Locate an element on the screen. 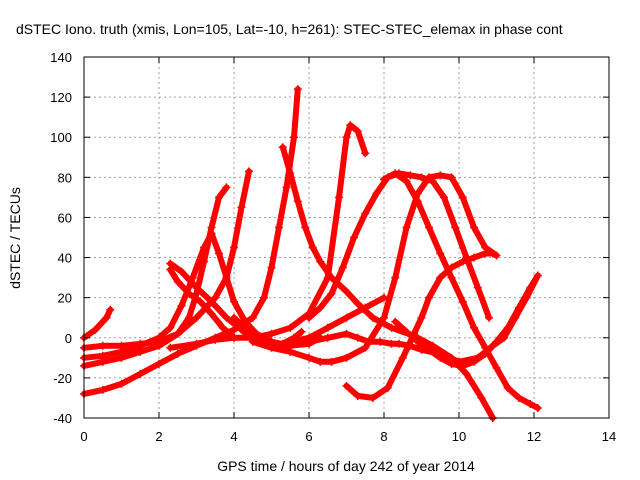 This screenshot has height=480, width=640. x-tick-label: 10 is located at coordinates (459, 436).